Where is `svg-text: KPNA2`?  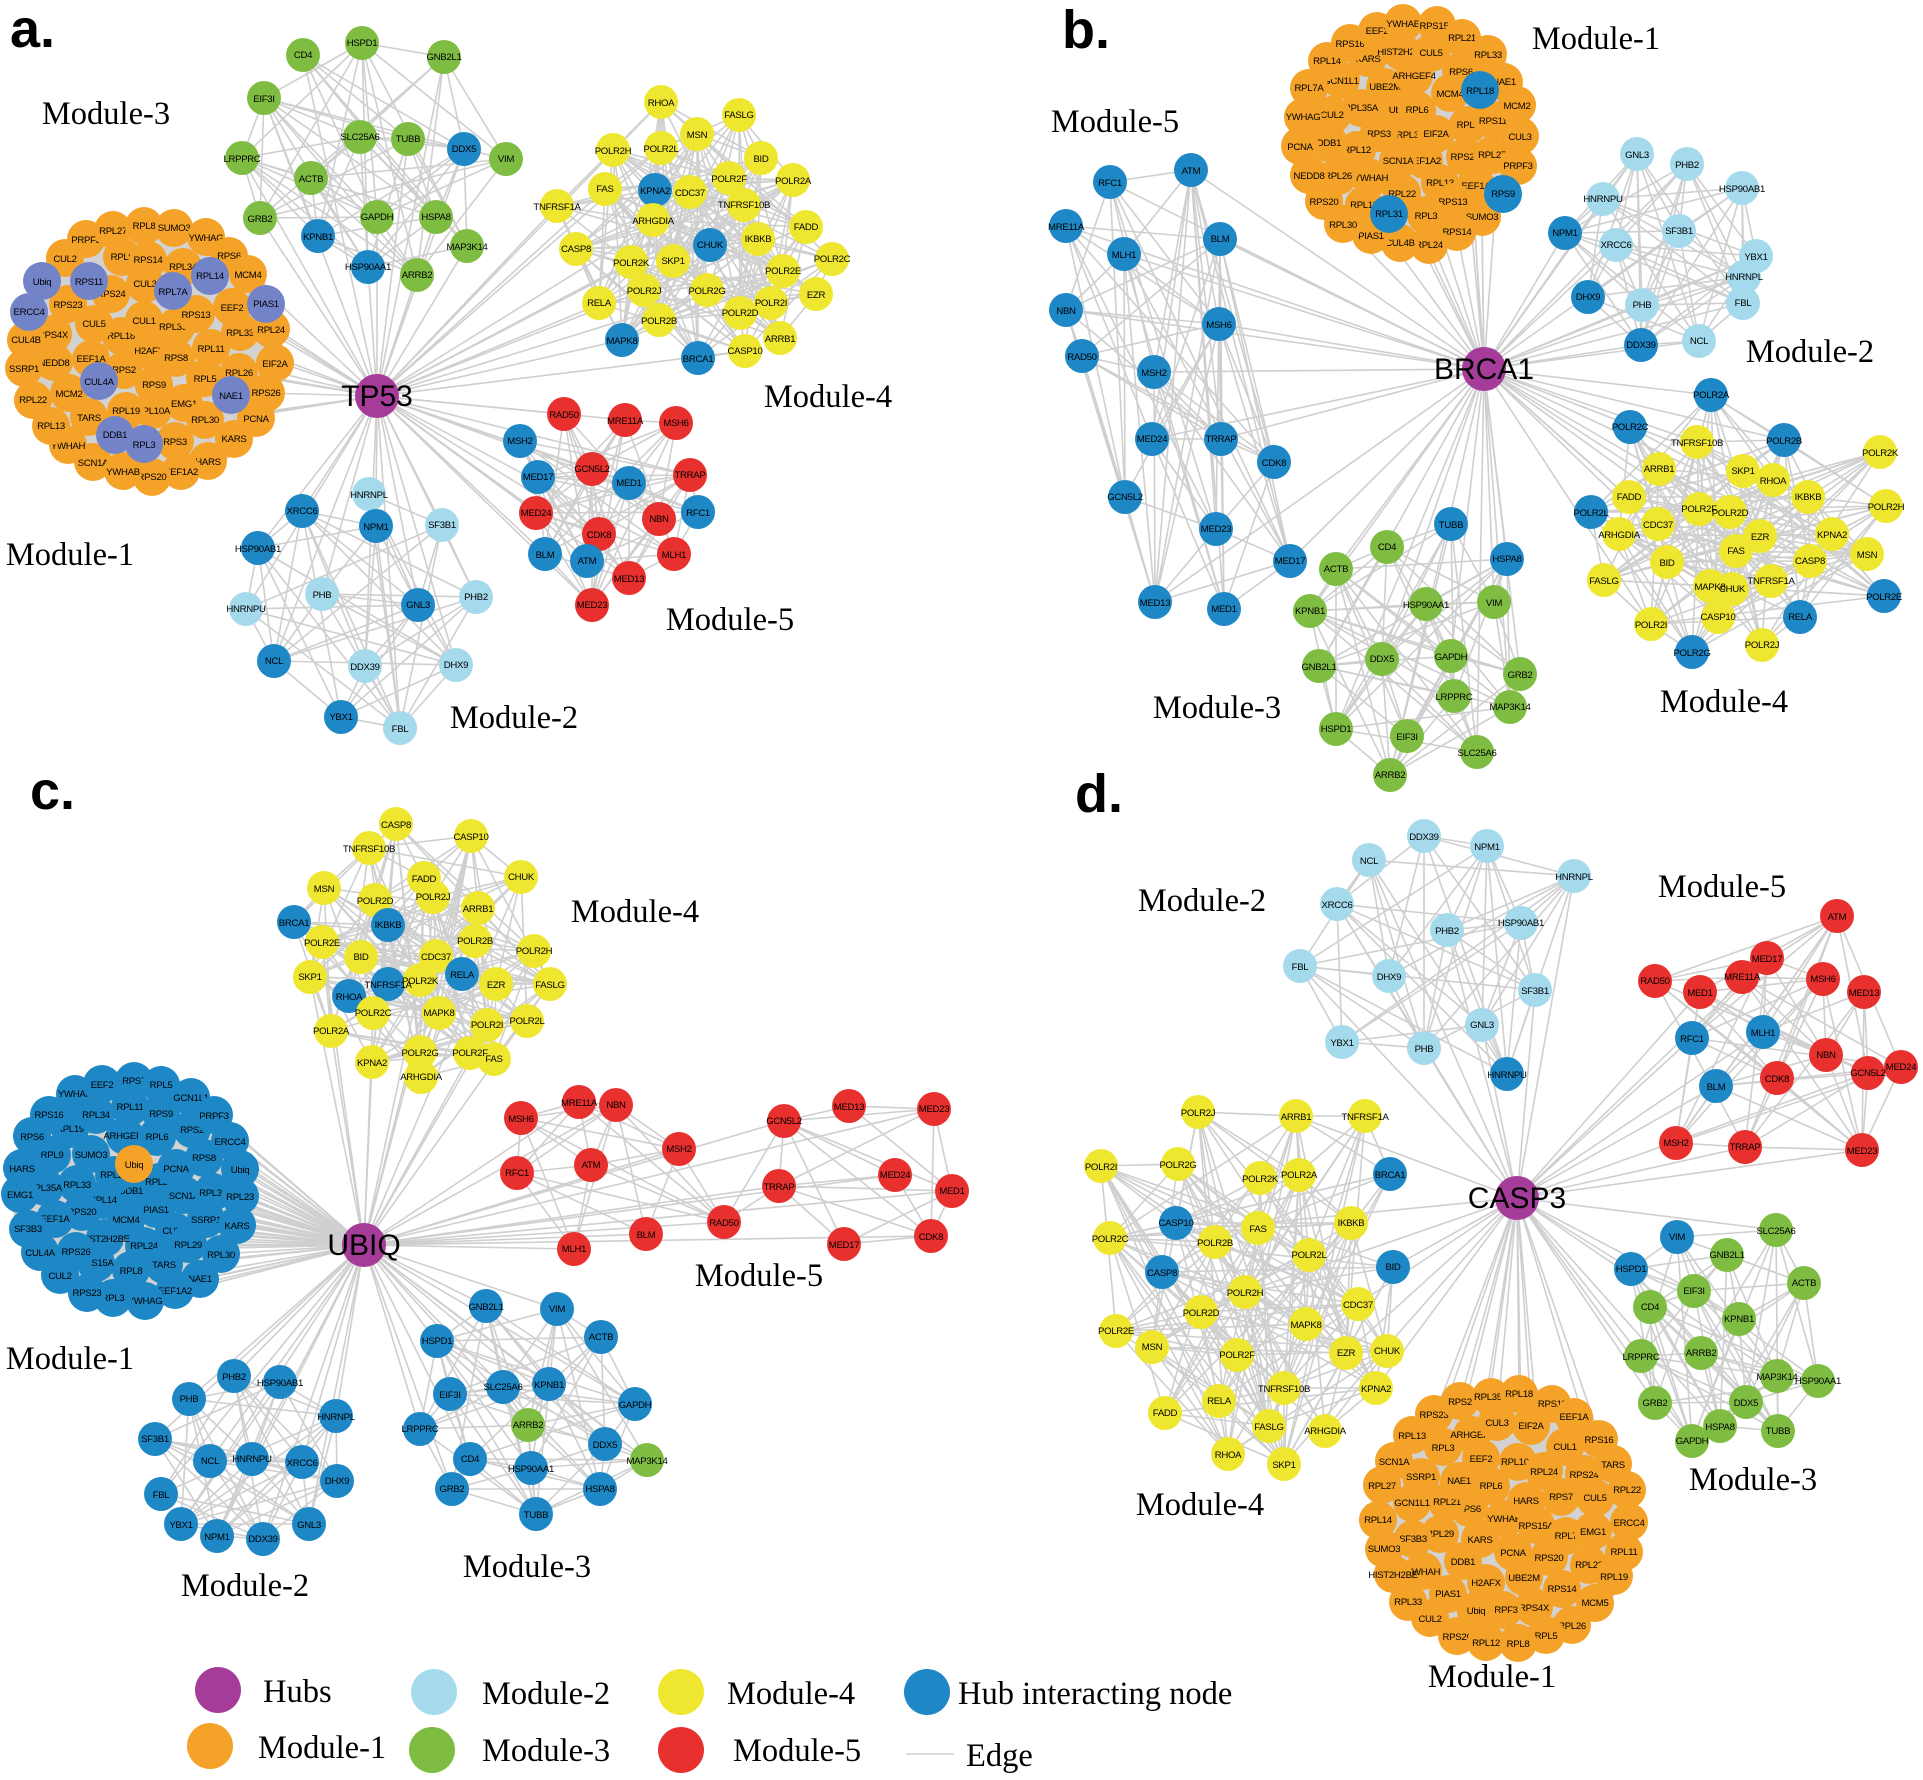 svg-text: KPNA2 is located at coordinates (1376, 1389).